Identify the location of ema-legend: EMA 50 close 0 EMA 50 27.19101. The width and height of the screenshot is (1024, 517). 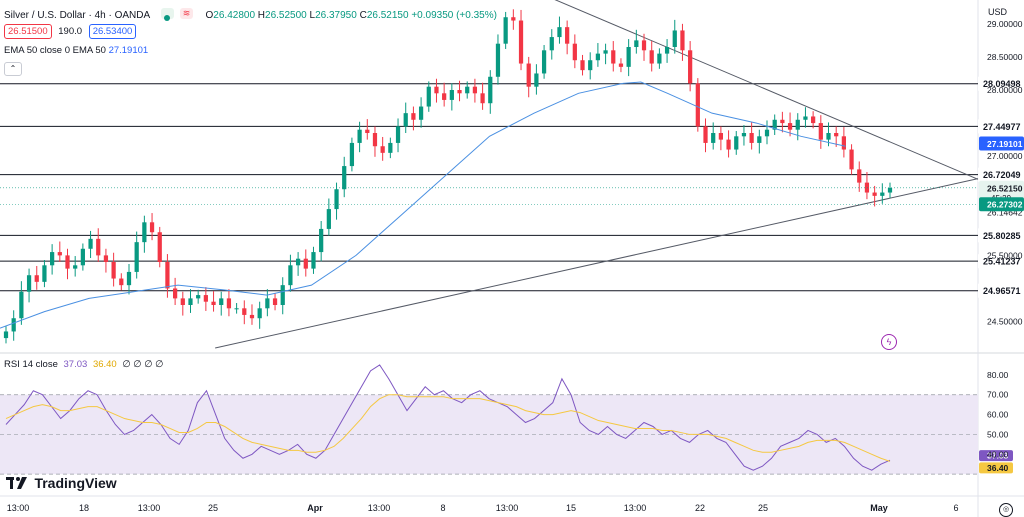
(76, 50).